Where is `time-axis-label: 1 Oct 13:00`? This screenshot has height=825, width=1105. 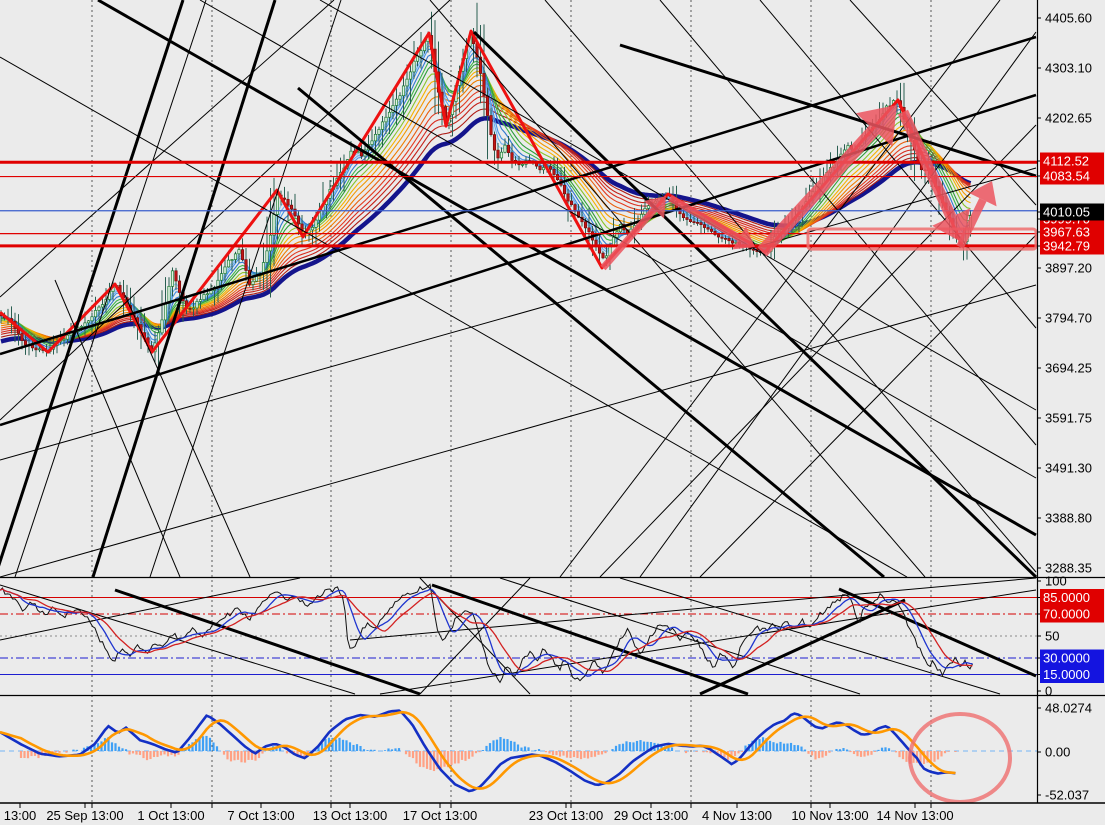
time-axis-label: 1 Oct 13:00 is located at coordinates (170, 815).